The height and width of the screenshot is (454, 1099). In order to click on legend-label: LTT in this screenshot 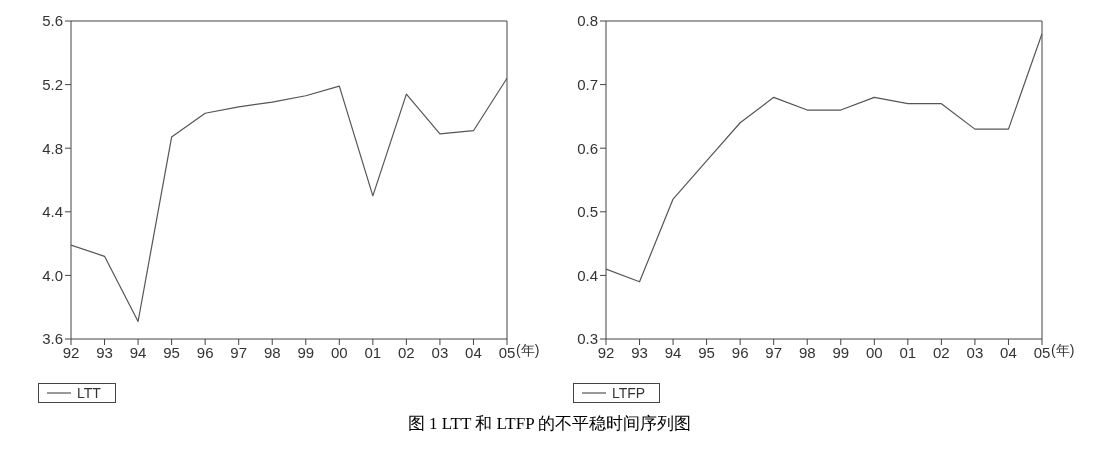, I will do `click(88, 393)`.